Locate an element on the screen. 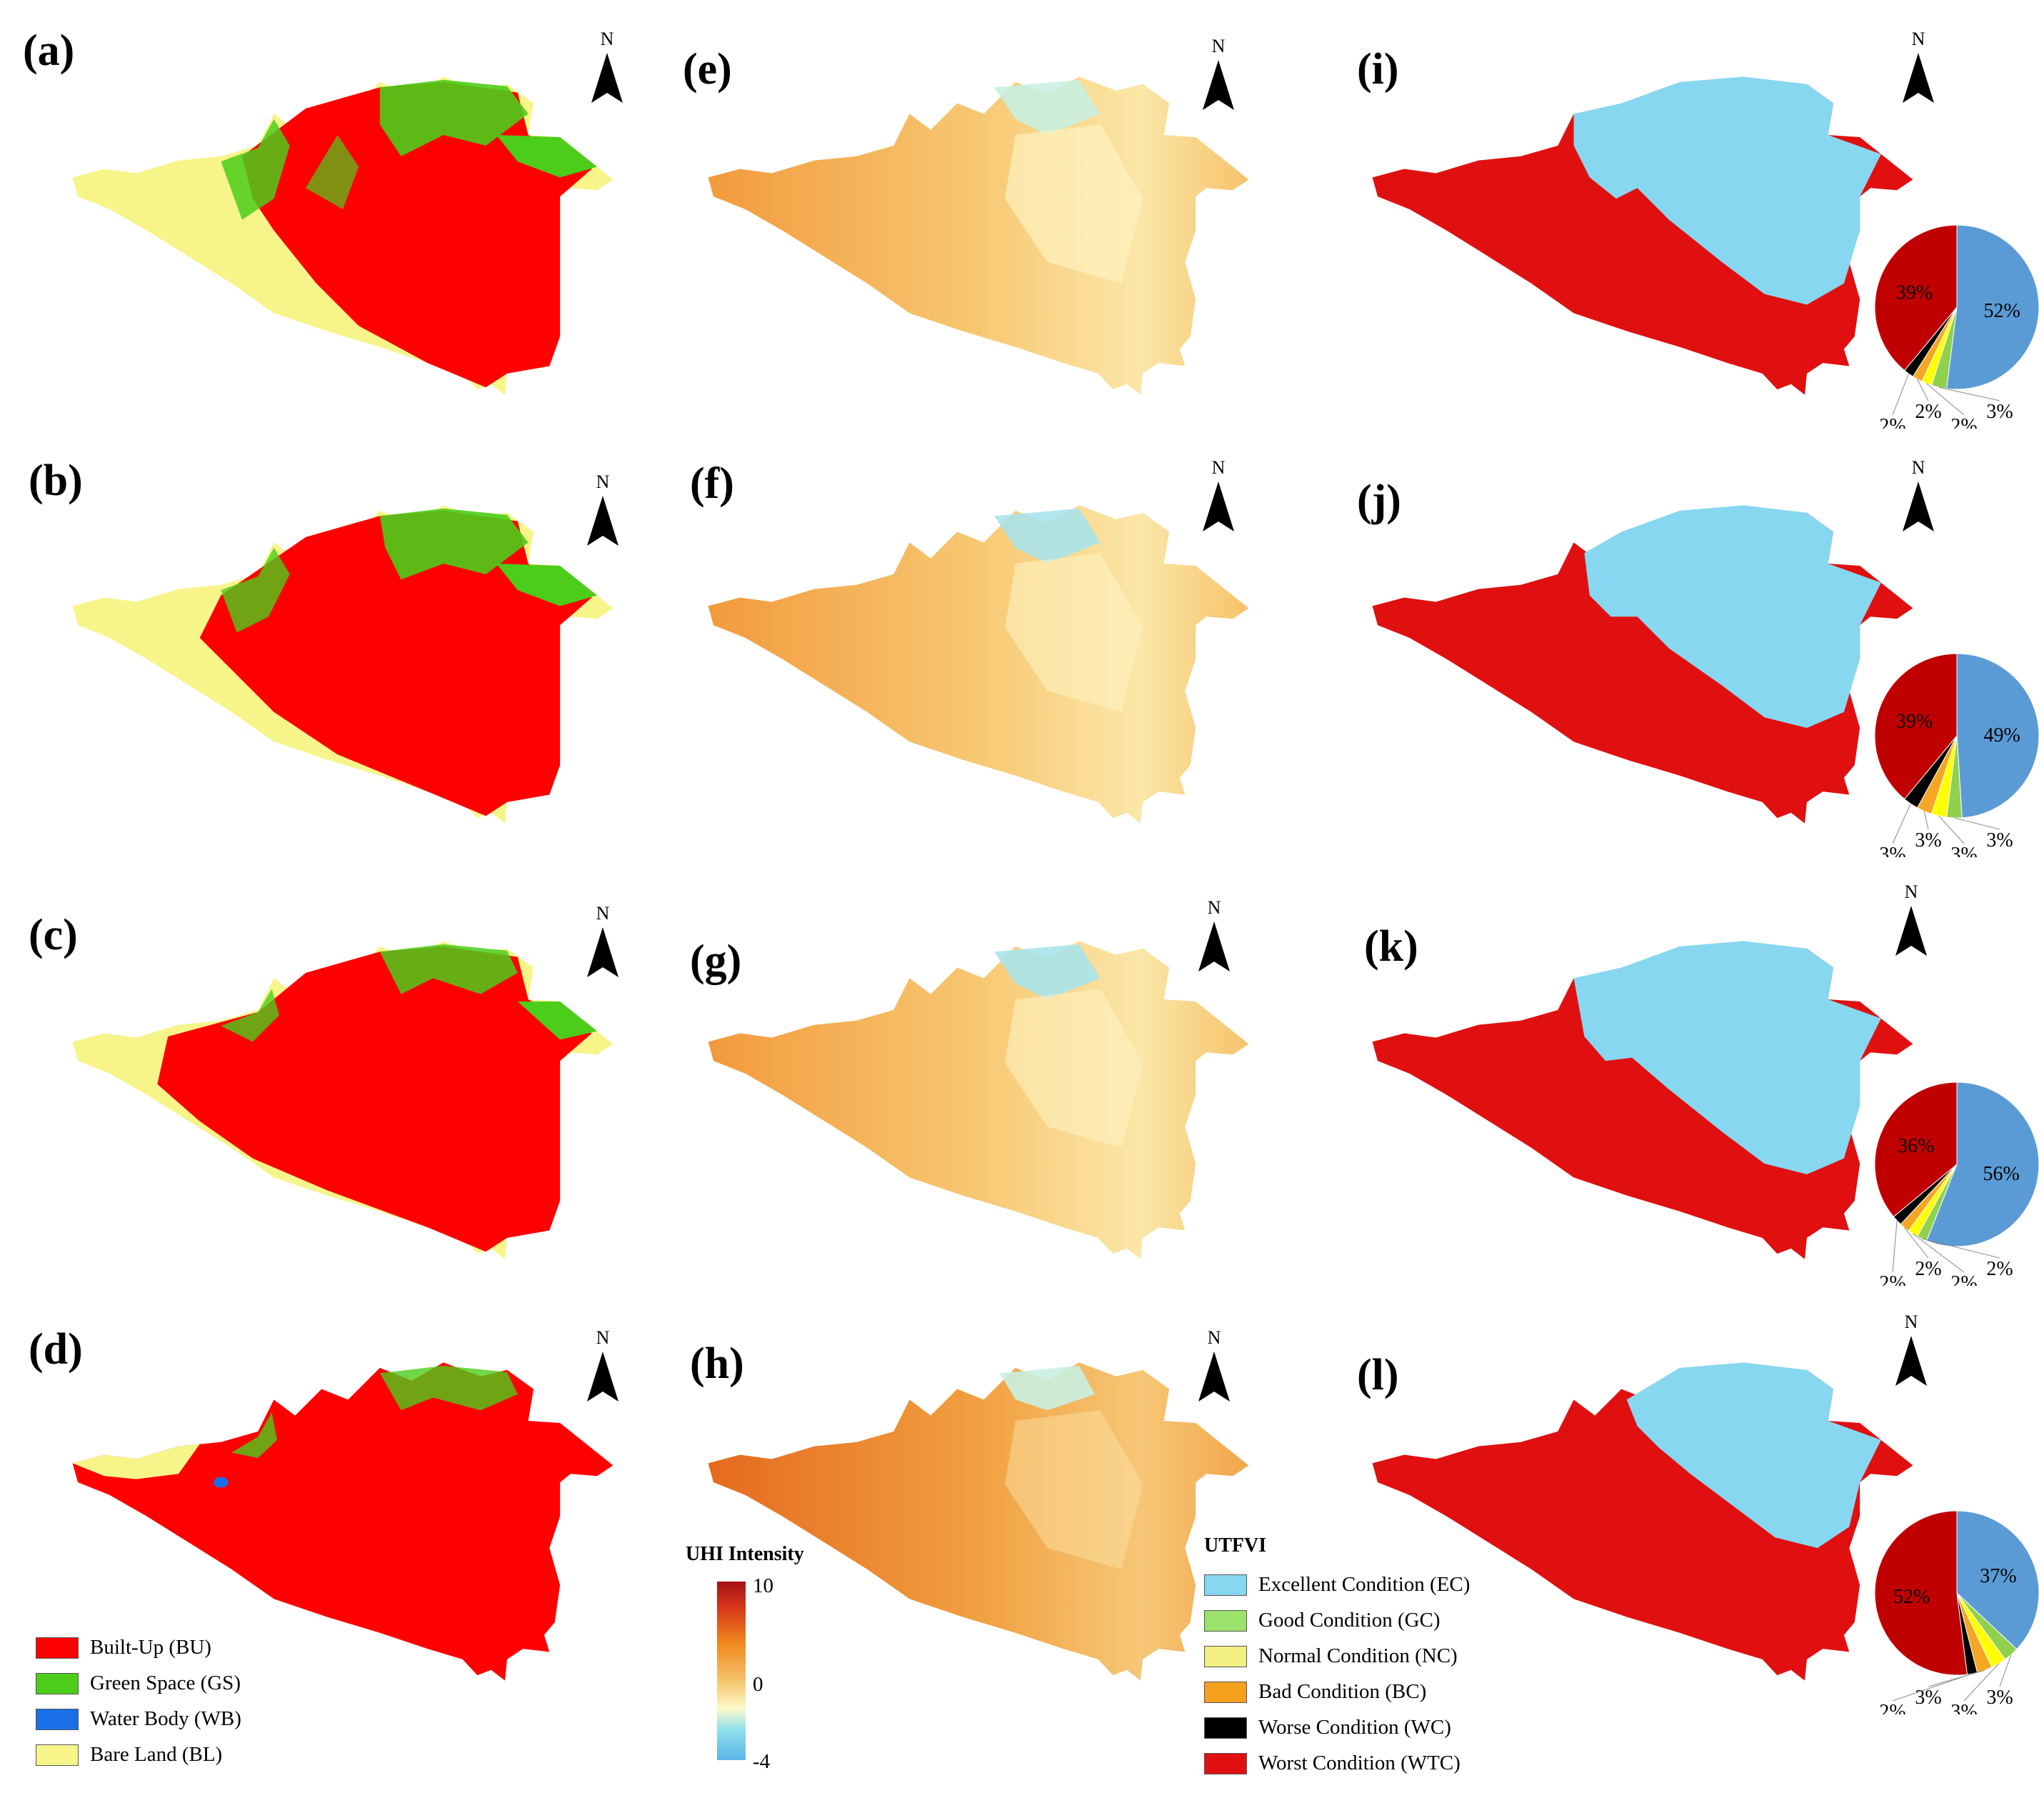  legend-item: Bare Land (BL) is located at coordinates (129, 1755).